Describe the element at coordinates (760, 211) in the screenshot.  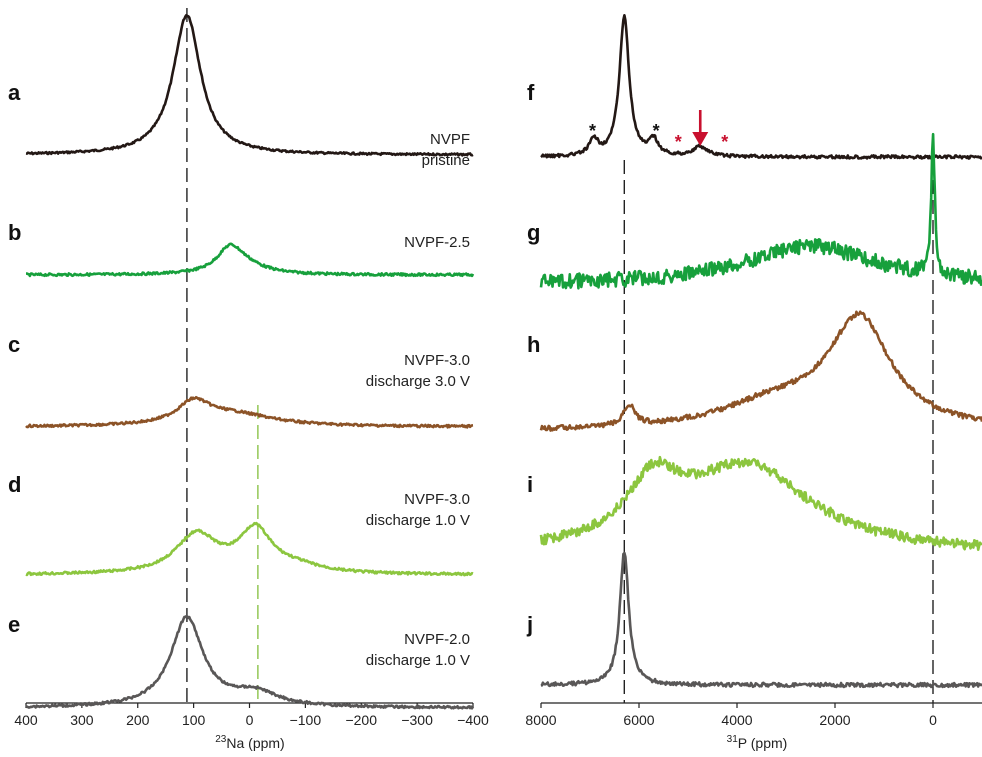
I see `right-spectrum-g` at that location.